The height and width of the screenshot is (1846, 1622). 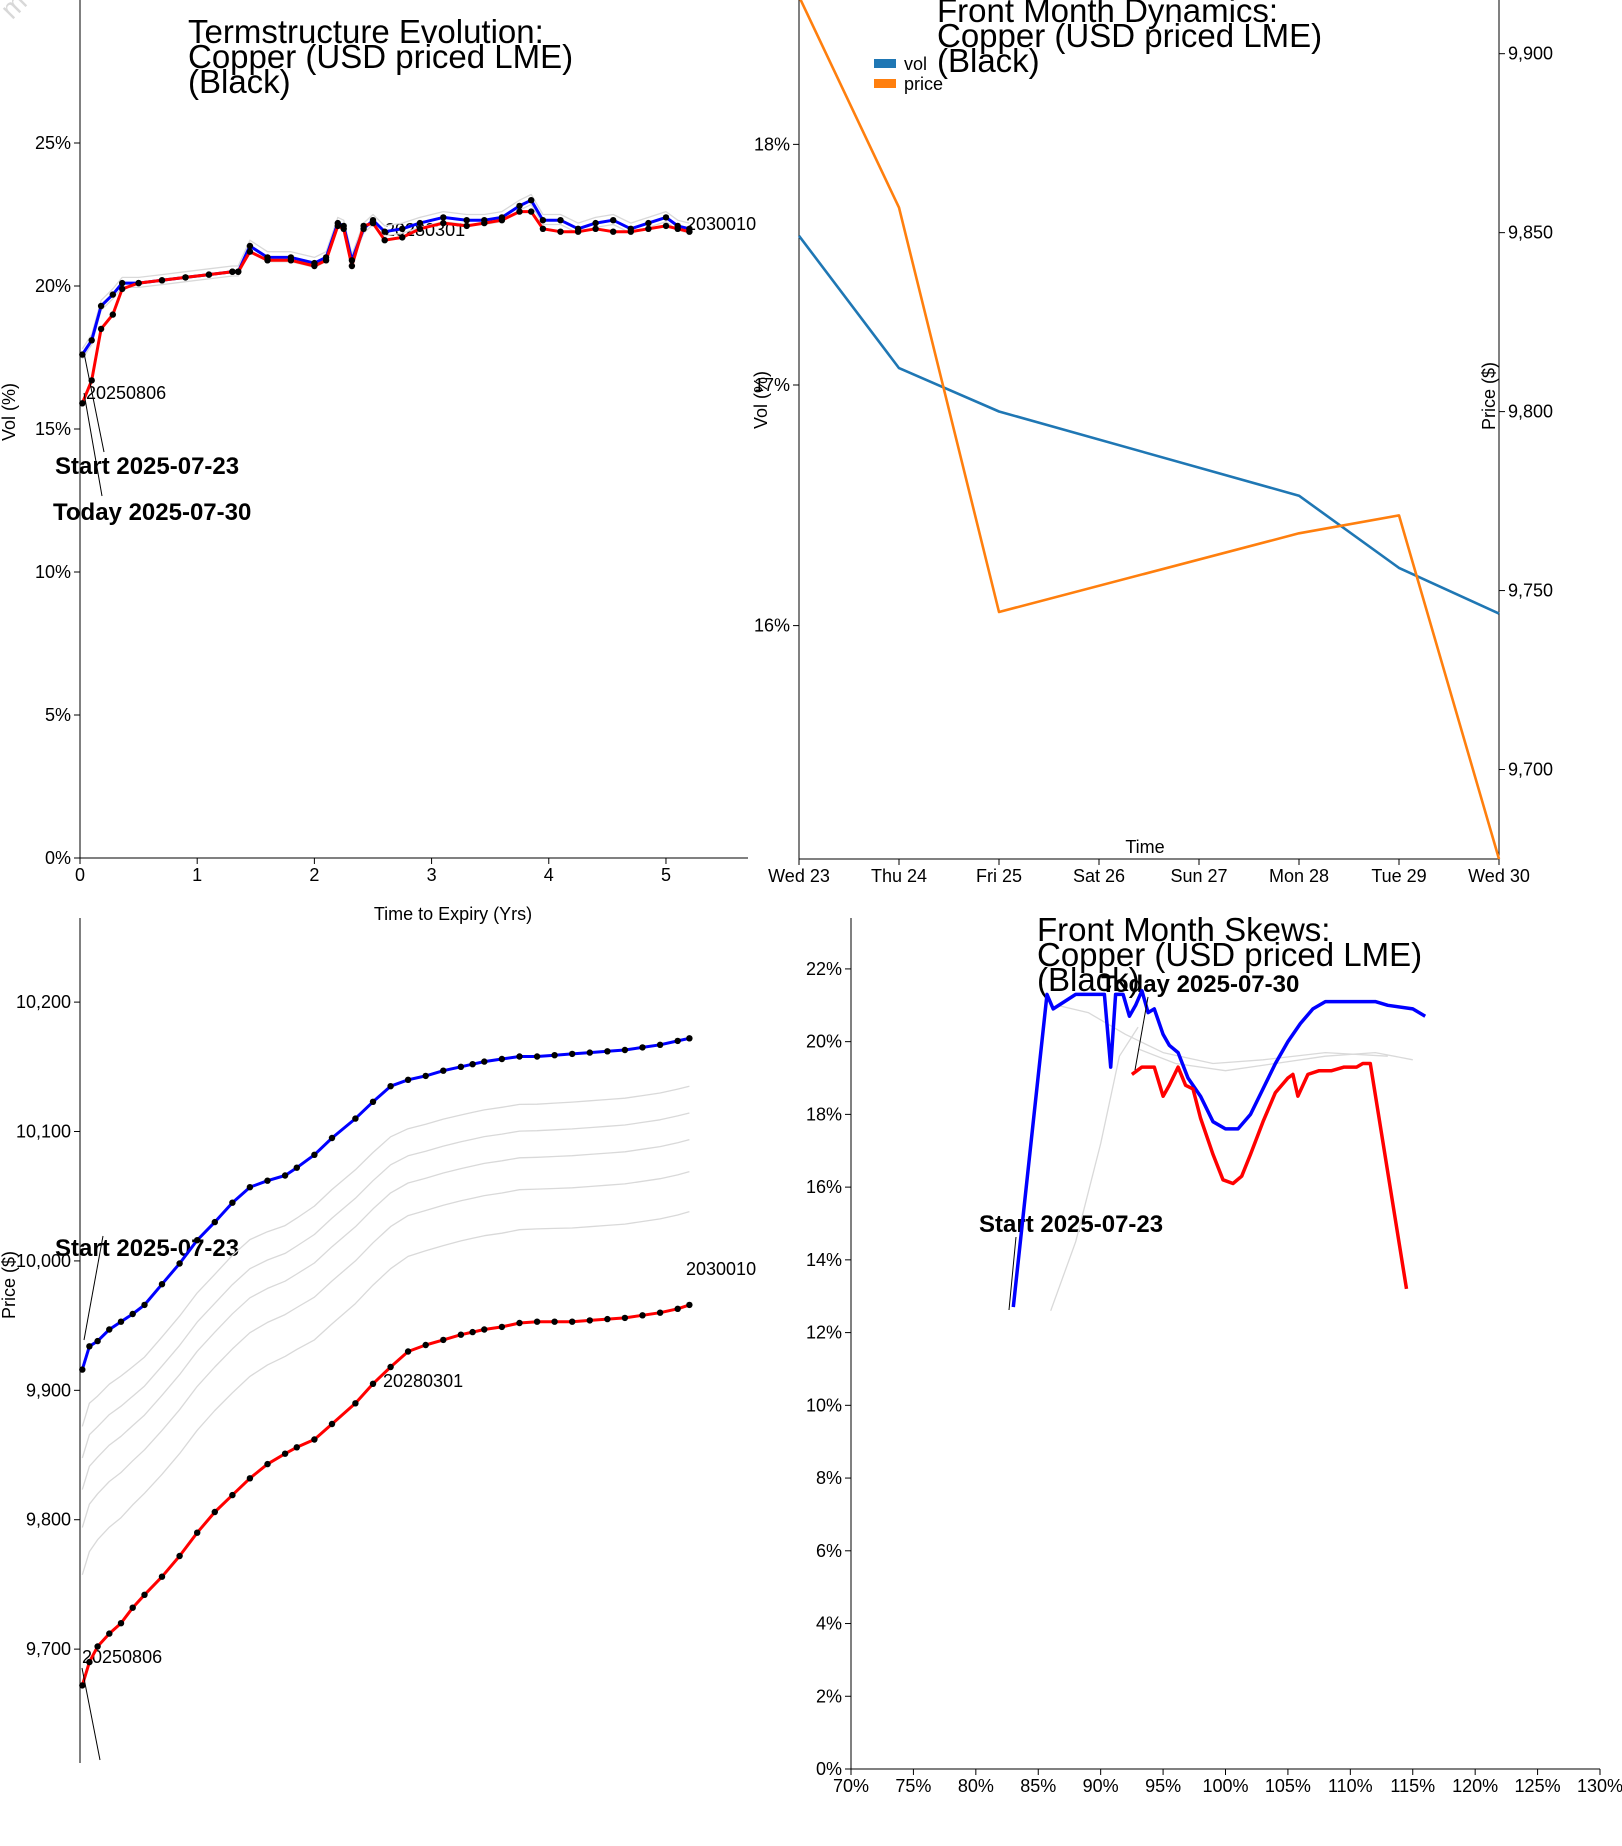 What do you see at coordinates (1288, 1786) in the screenshot?
I see `skew-x-tick-label-7: 105%` at bounding box center [1288, 1786].